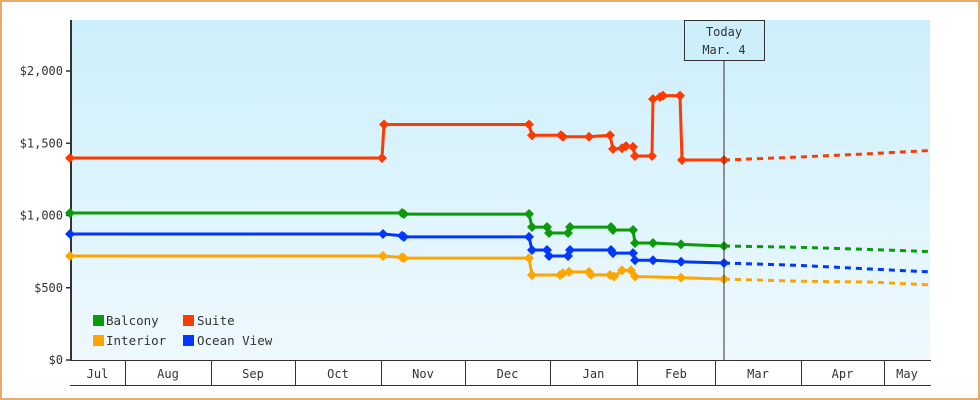 The image size is (980, 400). What do you see at coordinates (132, 320) in the screenshot?
I see `legend-label-balcony: Balcony` at bounding box center [132, 320].